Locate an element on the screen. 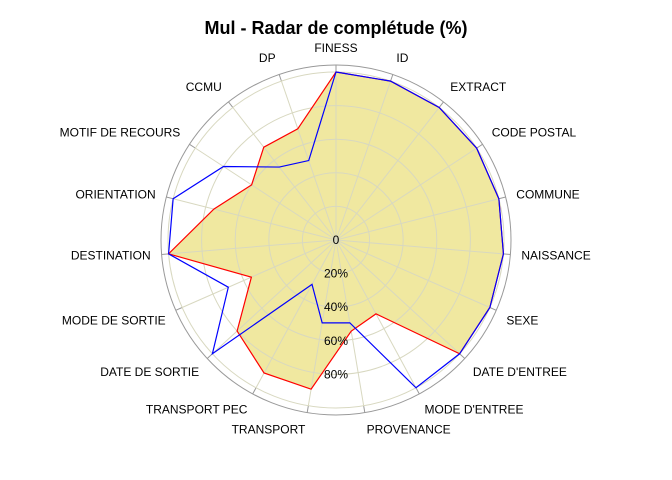 The height and width of the screenshot is (480, 672). axis-label: ORIENTATION is located at coordinates (115, 194).